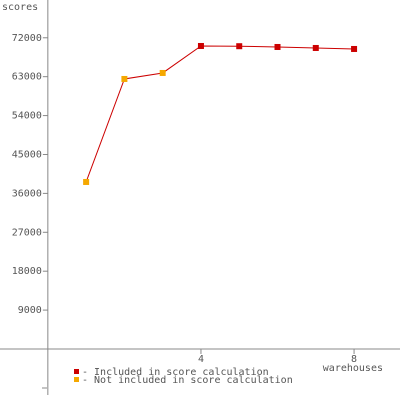 Image resolution: width=400 pixels, height=400 pixels. I want to click on x-tick-label: 8, so click(354, 359).